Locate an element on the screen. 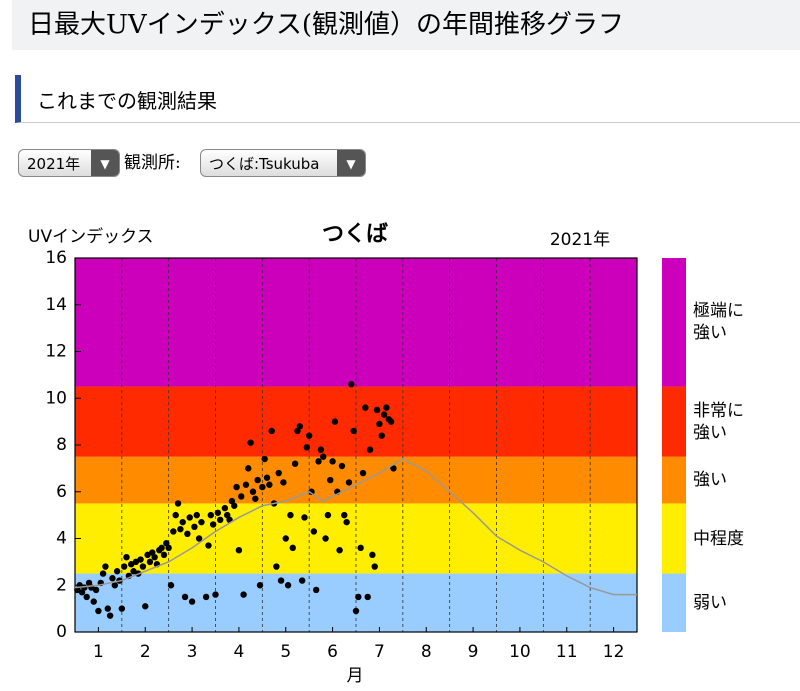 This screenshot has height=691, width=800. uv-band is located at coordinates (356, 322).